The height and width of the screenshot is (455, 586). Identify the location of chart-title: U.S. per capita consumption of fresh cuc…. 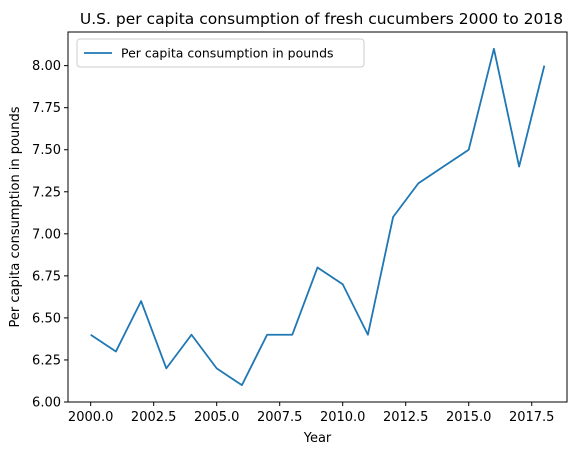
(321, 19).